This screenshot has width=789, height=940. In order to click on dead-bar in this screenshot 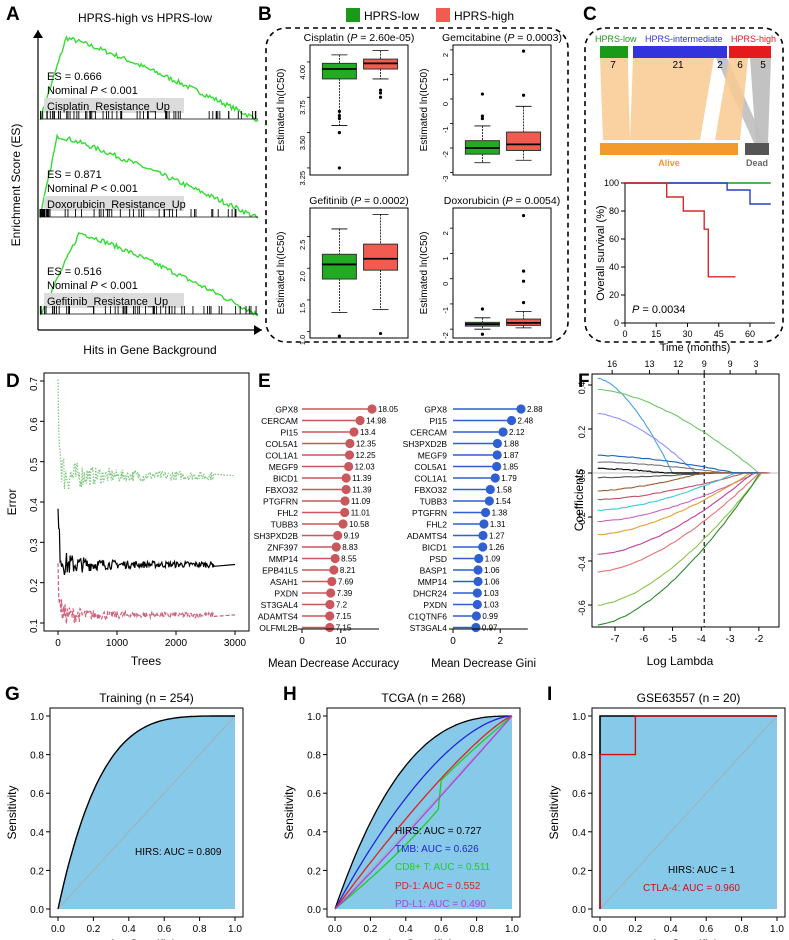, I will do `click(757, 149)`.